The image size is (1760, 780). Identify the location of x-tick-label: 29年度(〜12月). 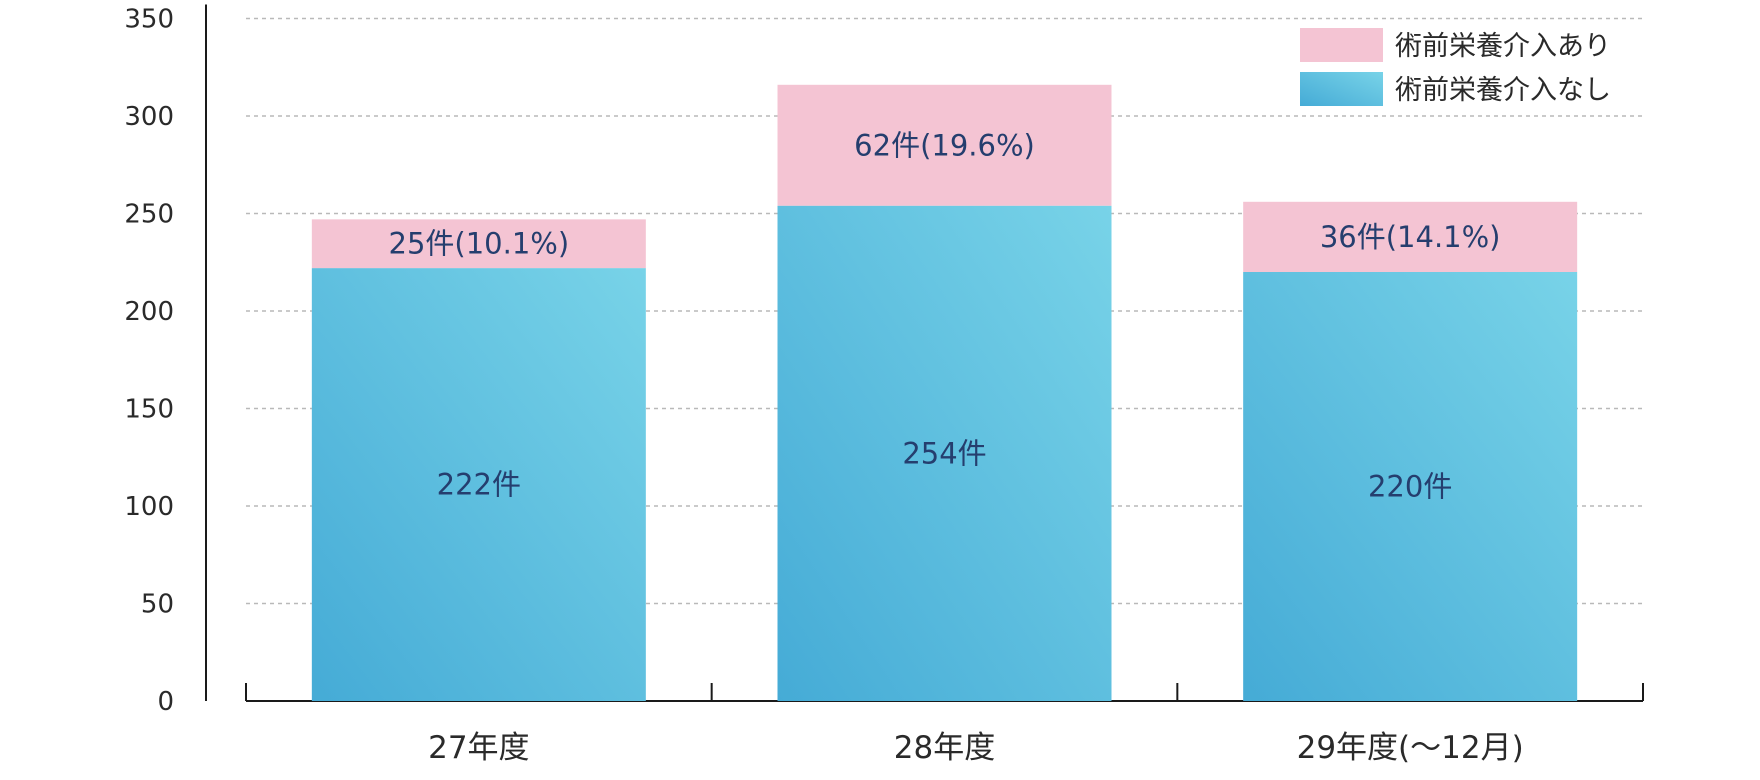
(1410, 748).